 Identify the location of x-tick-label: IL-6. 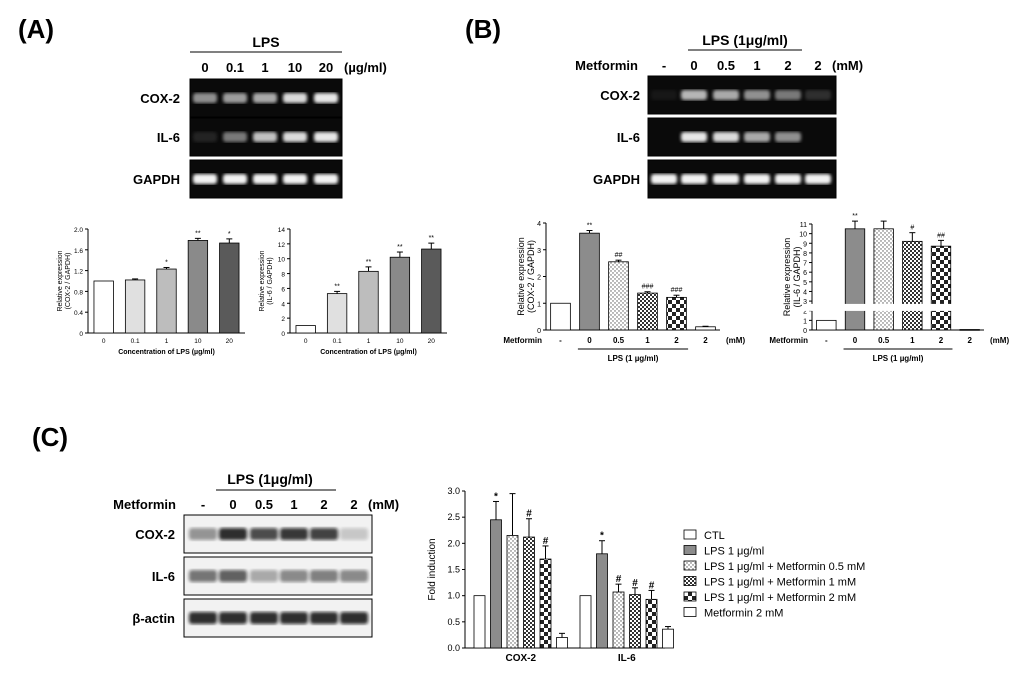
(627, 658).